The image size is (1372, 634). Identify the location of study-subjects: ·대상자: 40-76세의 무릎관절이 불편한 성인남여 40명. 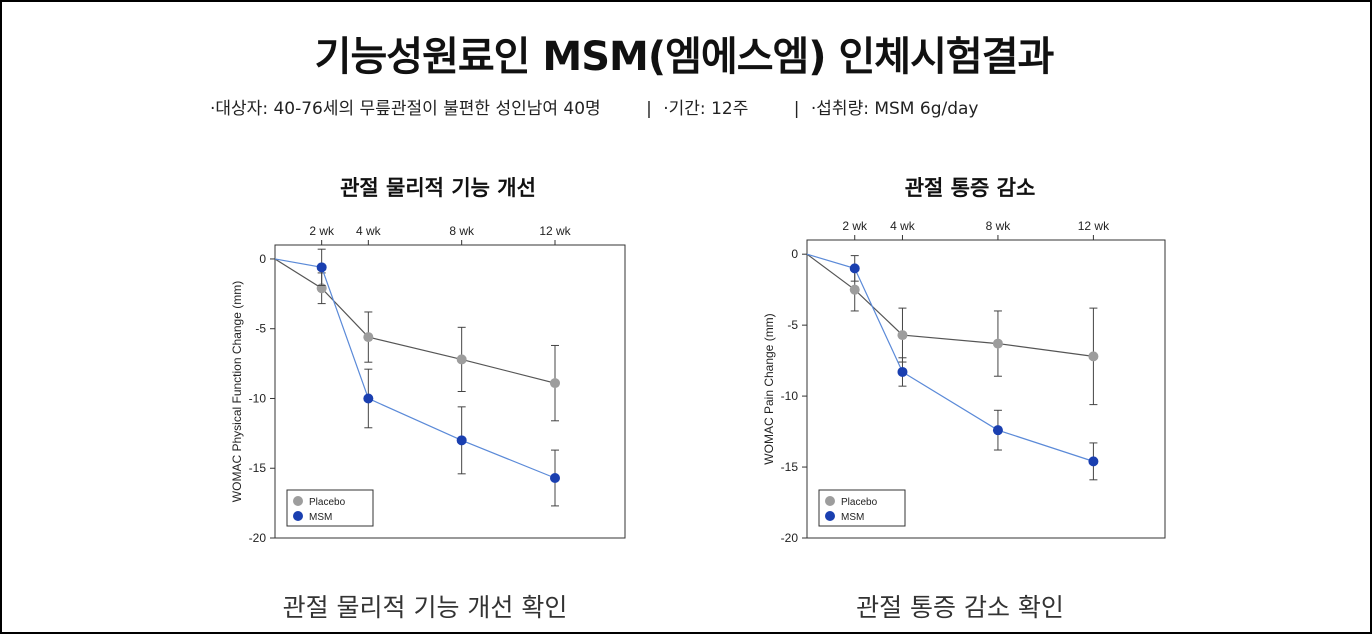
(405, 109).